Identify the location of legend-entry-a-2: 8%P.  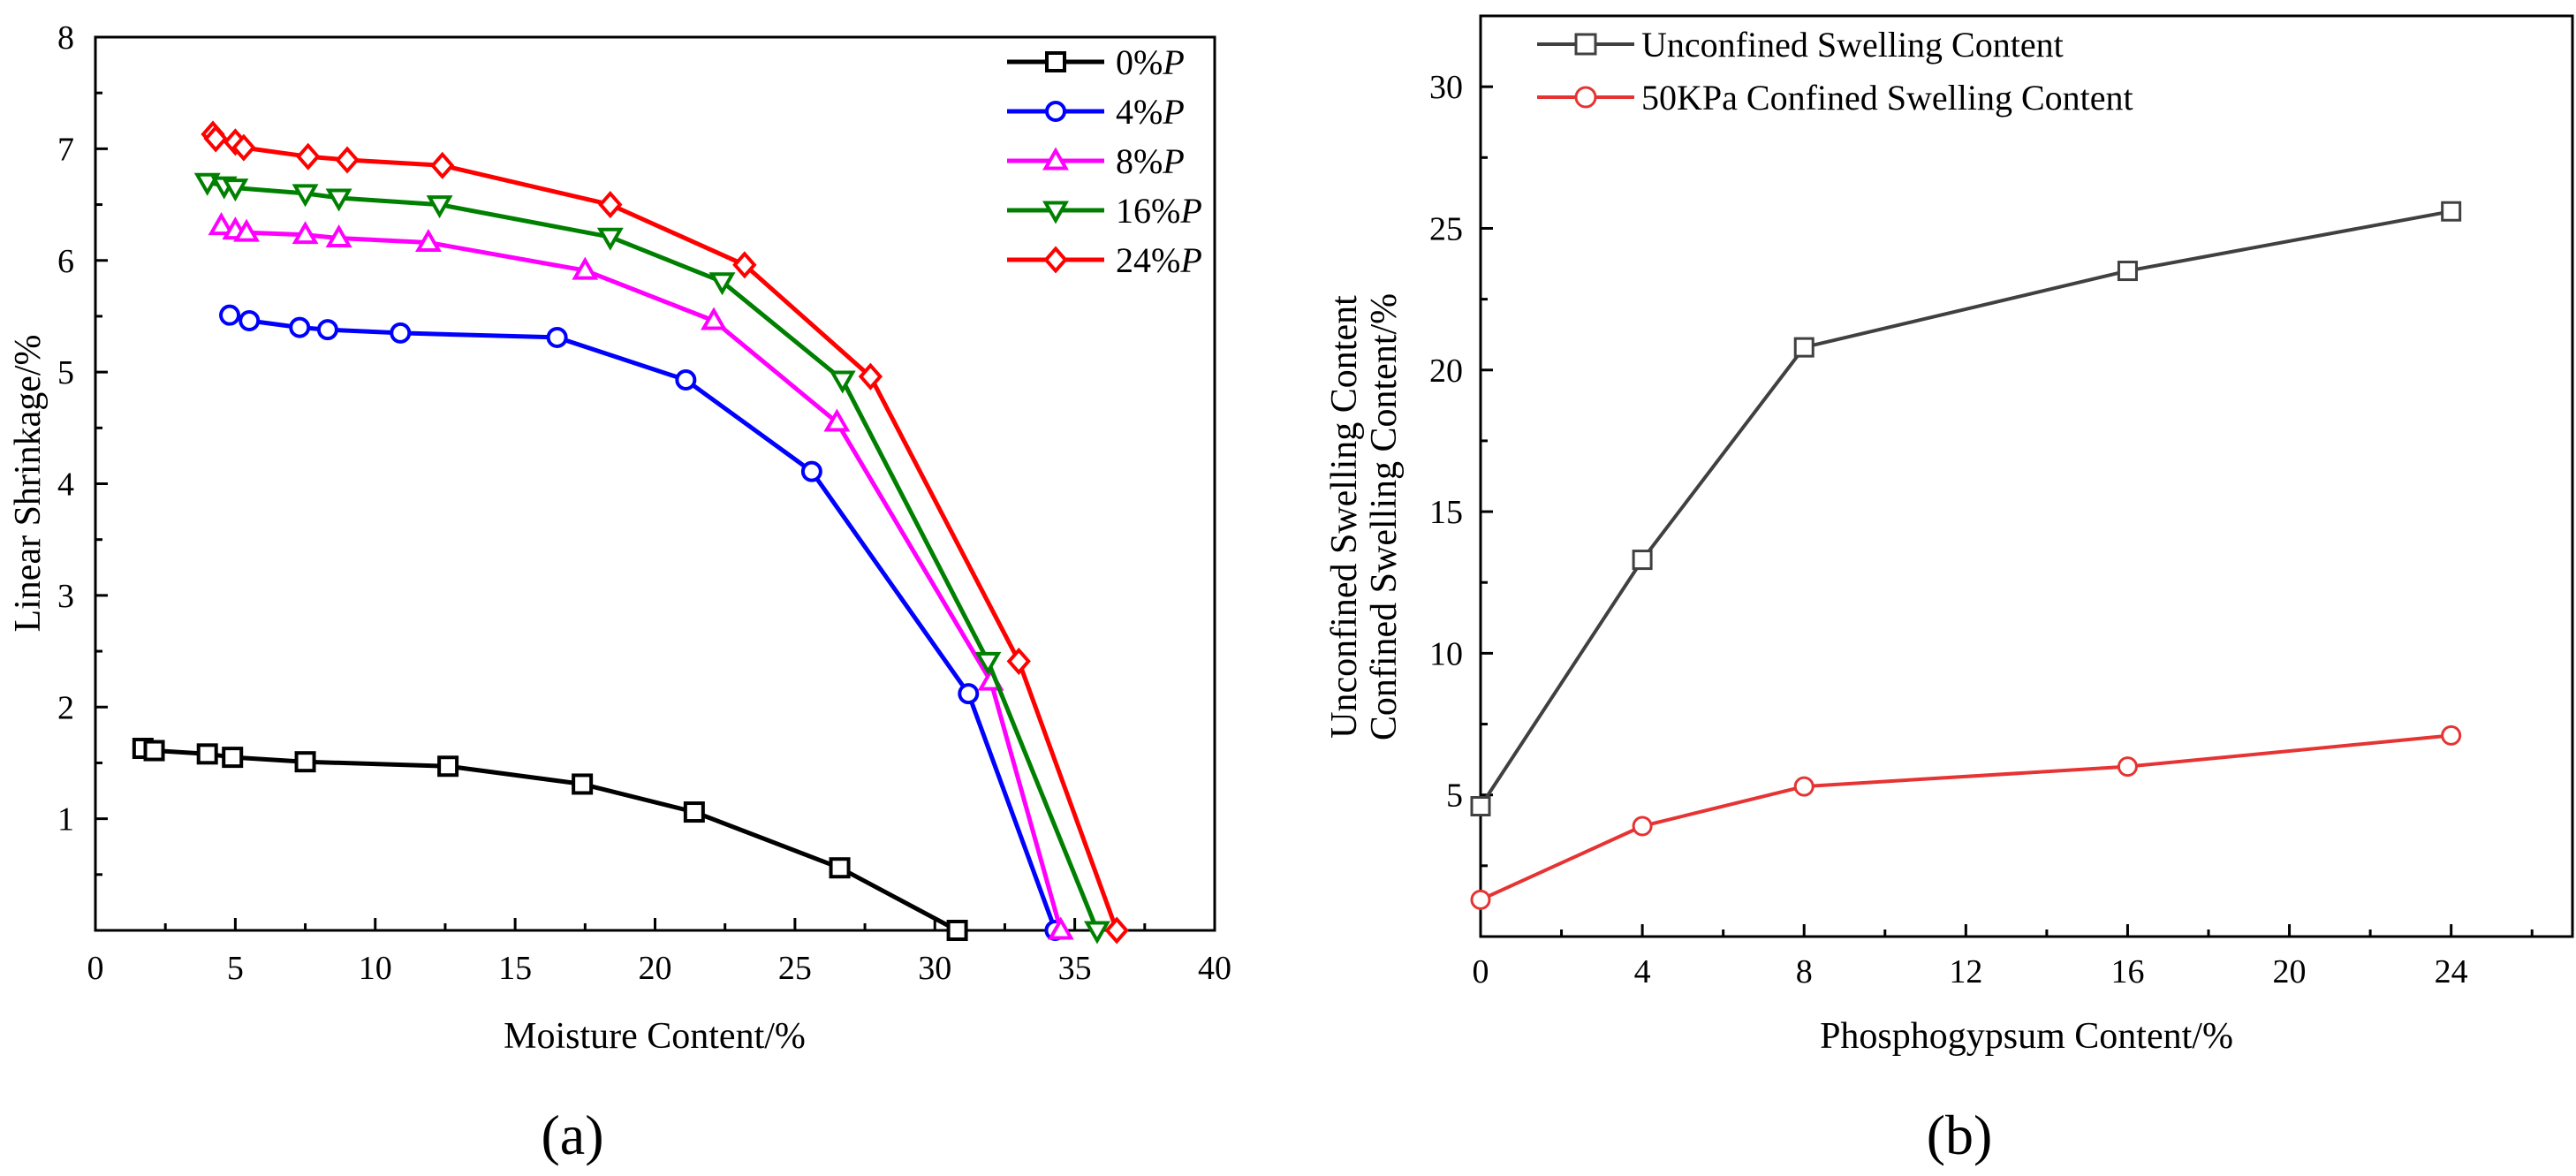
(1096, 161).